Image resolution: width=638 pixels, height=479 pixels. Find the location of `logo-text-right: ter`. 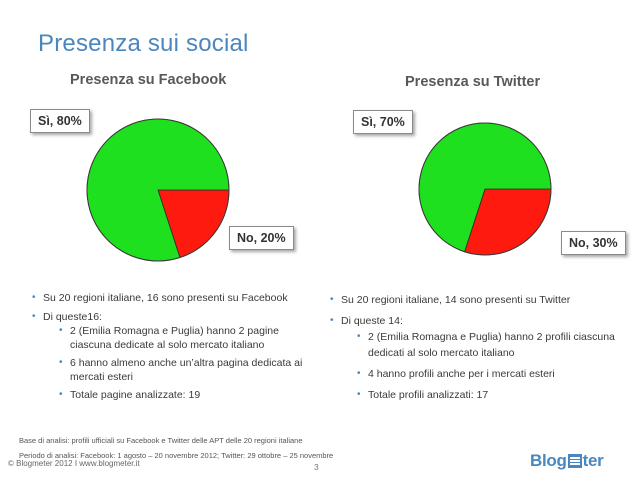

logo-text-right: ter is located at coordinates (593, 460).